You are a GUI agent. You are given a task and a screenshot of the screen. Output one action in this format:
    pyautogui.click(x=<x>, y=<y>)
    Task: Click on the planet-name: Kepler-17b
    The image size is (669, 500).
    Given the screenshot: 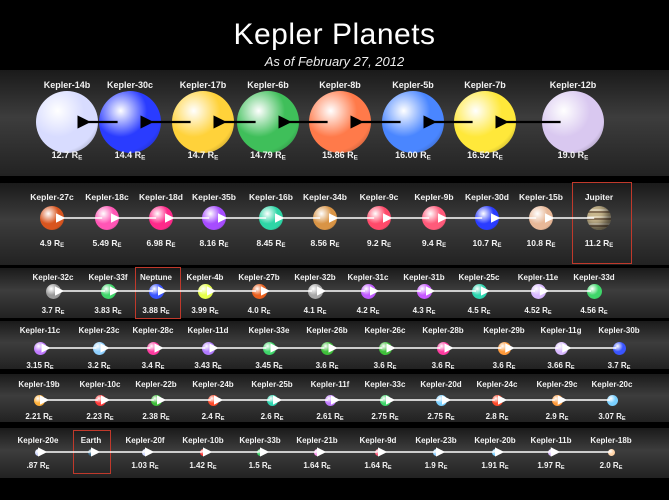 What is the action you would take?
    pyautogui.click(x=203, y=85)
    